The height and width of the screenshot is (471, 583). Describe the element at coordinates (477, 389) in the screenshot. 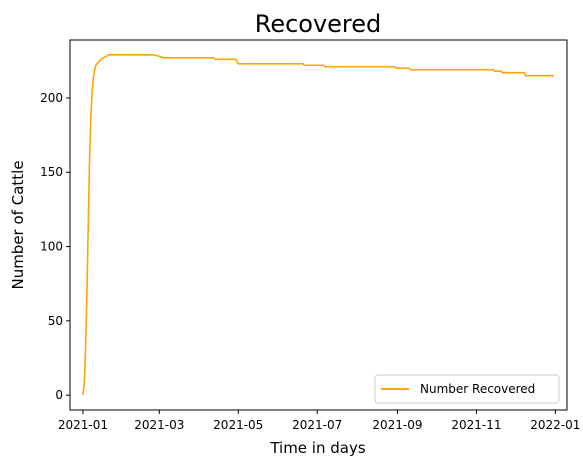

I see `legend-label: Number Recovered` at that location.